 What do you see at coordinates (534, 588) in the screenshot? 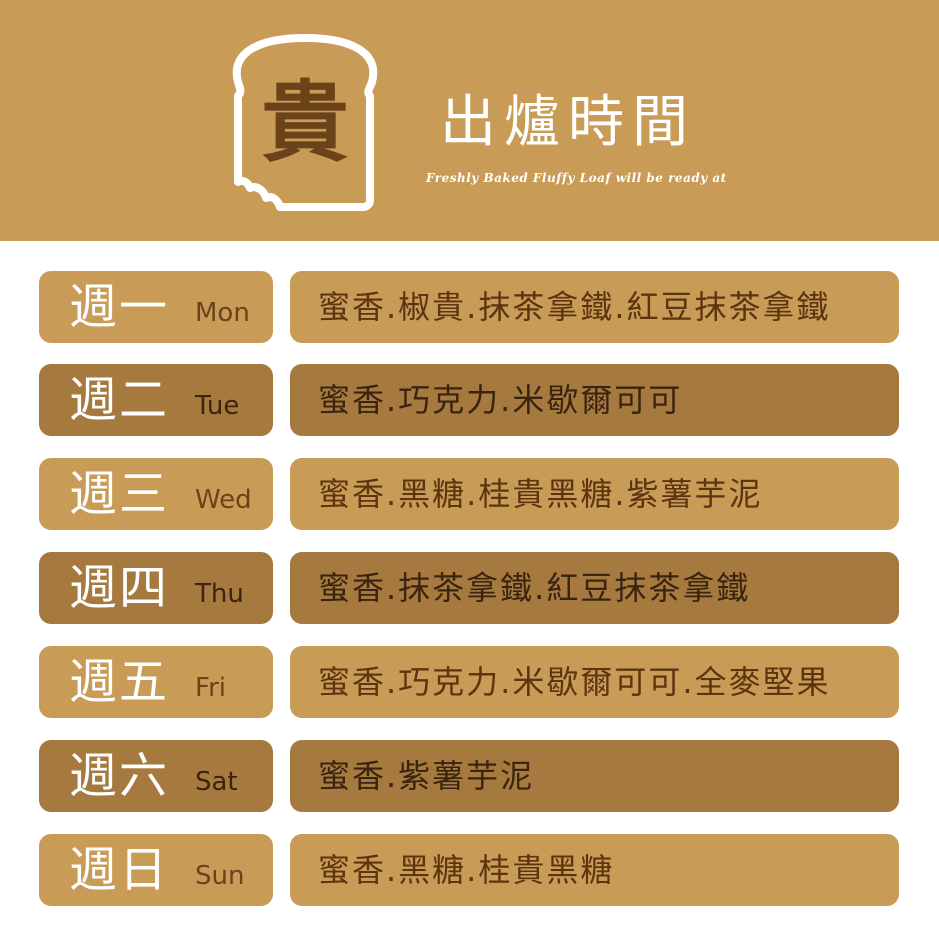
I see `menu-items: 蜜香.抹茶拿鐵.紅豆抹茶拿鐵` at bounding box center [534, 588].